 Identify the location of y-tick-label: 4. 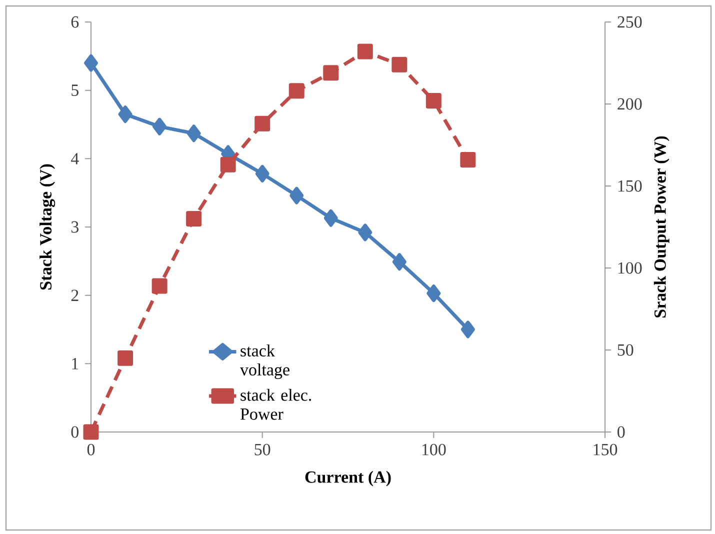
(74, 158).